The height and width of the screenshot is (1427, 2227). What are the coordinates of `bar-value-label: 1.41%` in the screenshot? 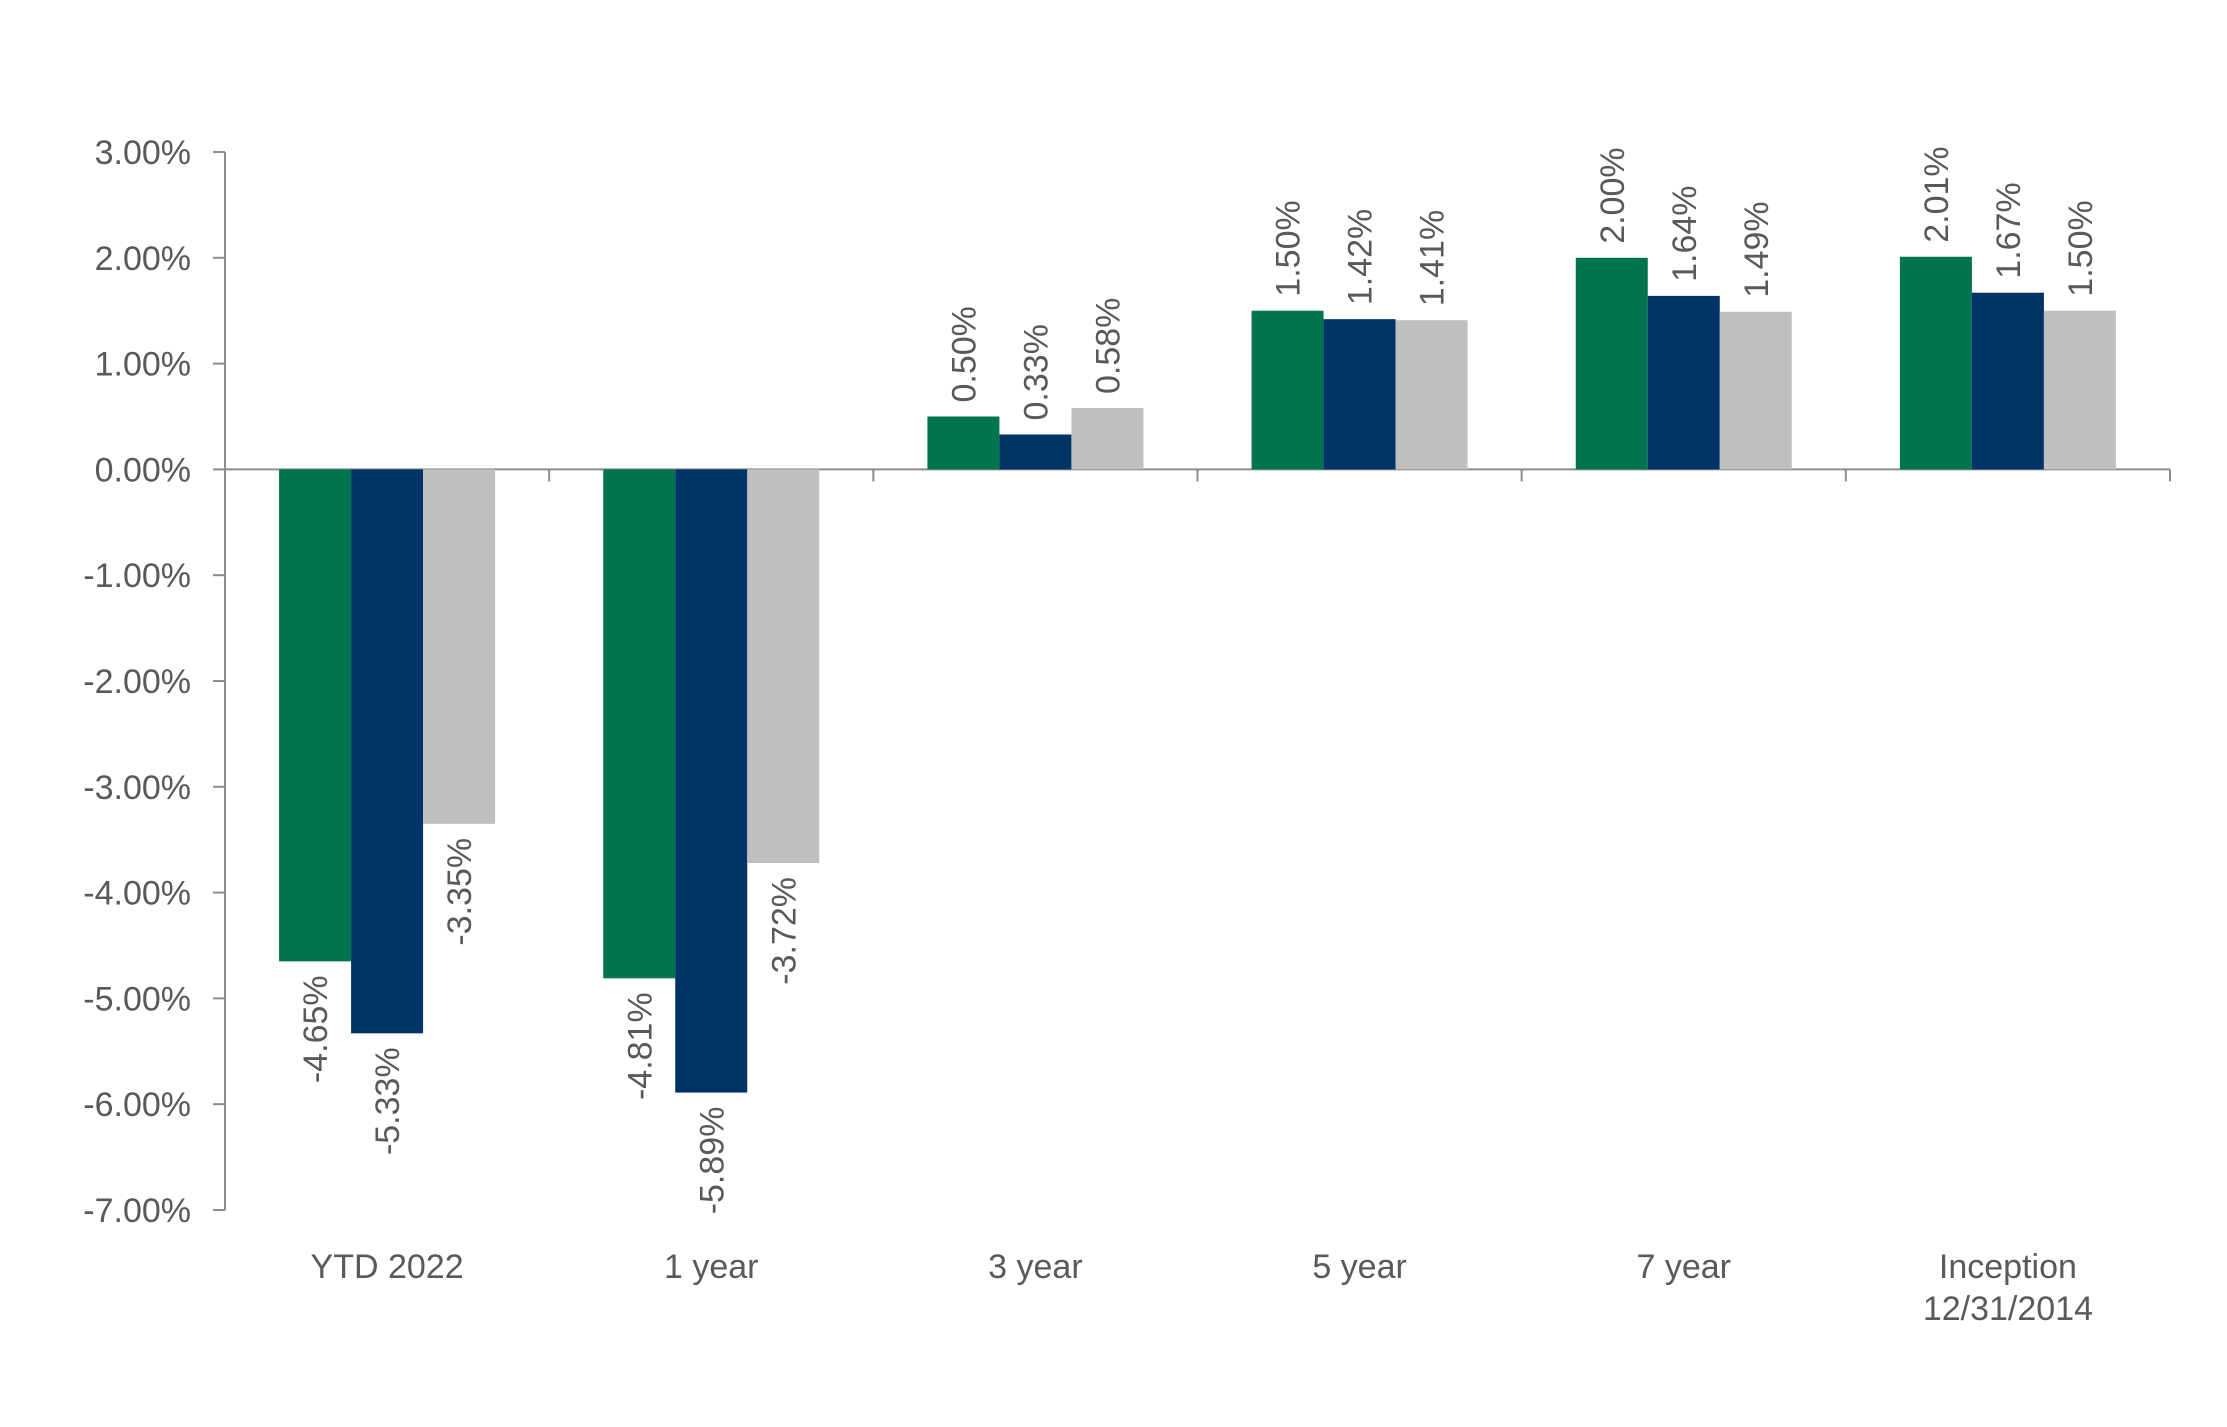 It's located at (1433, 258).